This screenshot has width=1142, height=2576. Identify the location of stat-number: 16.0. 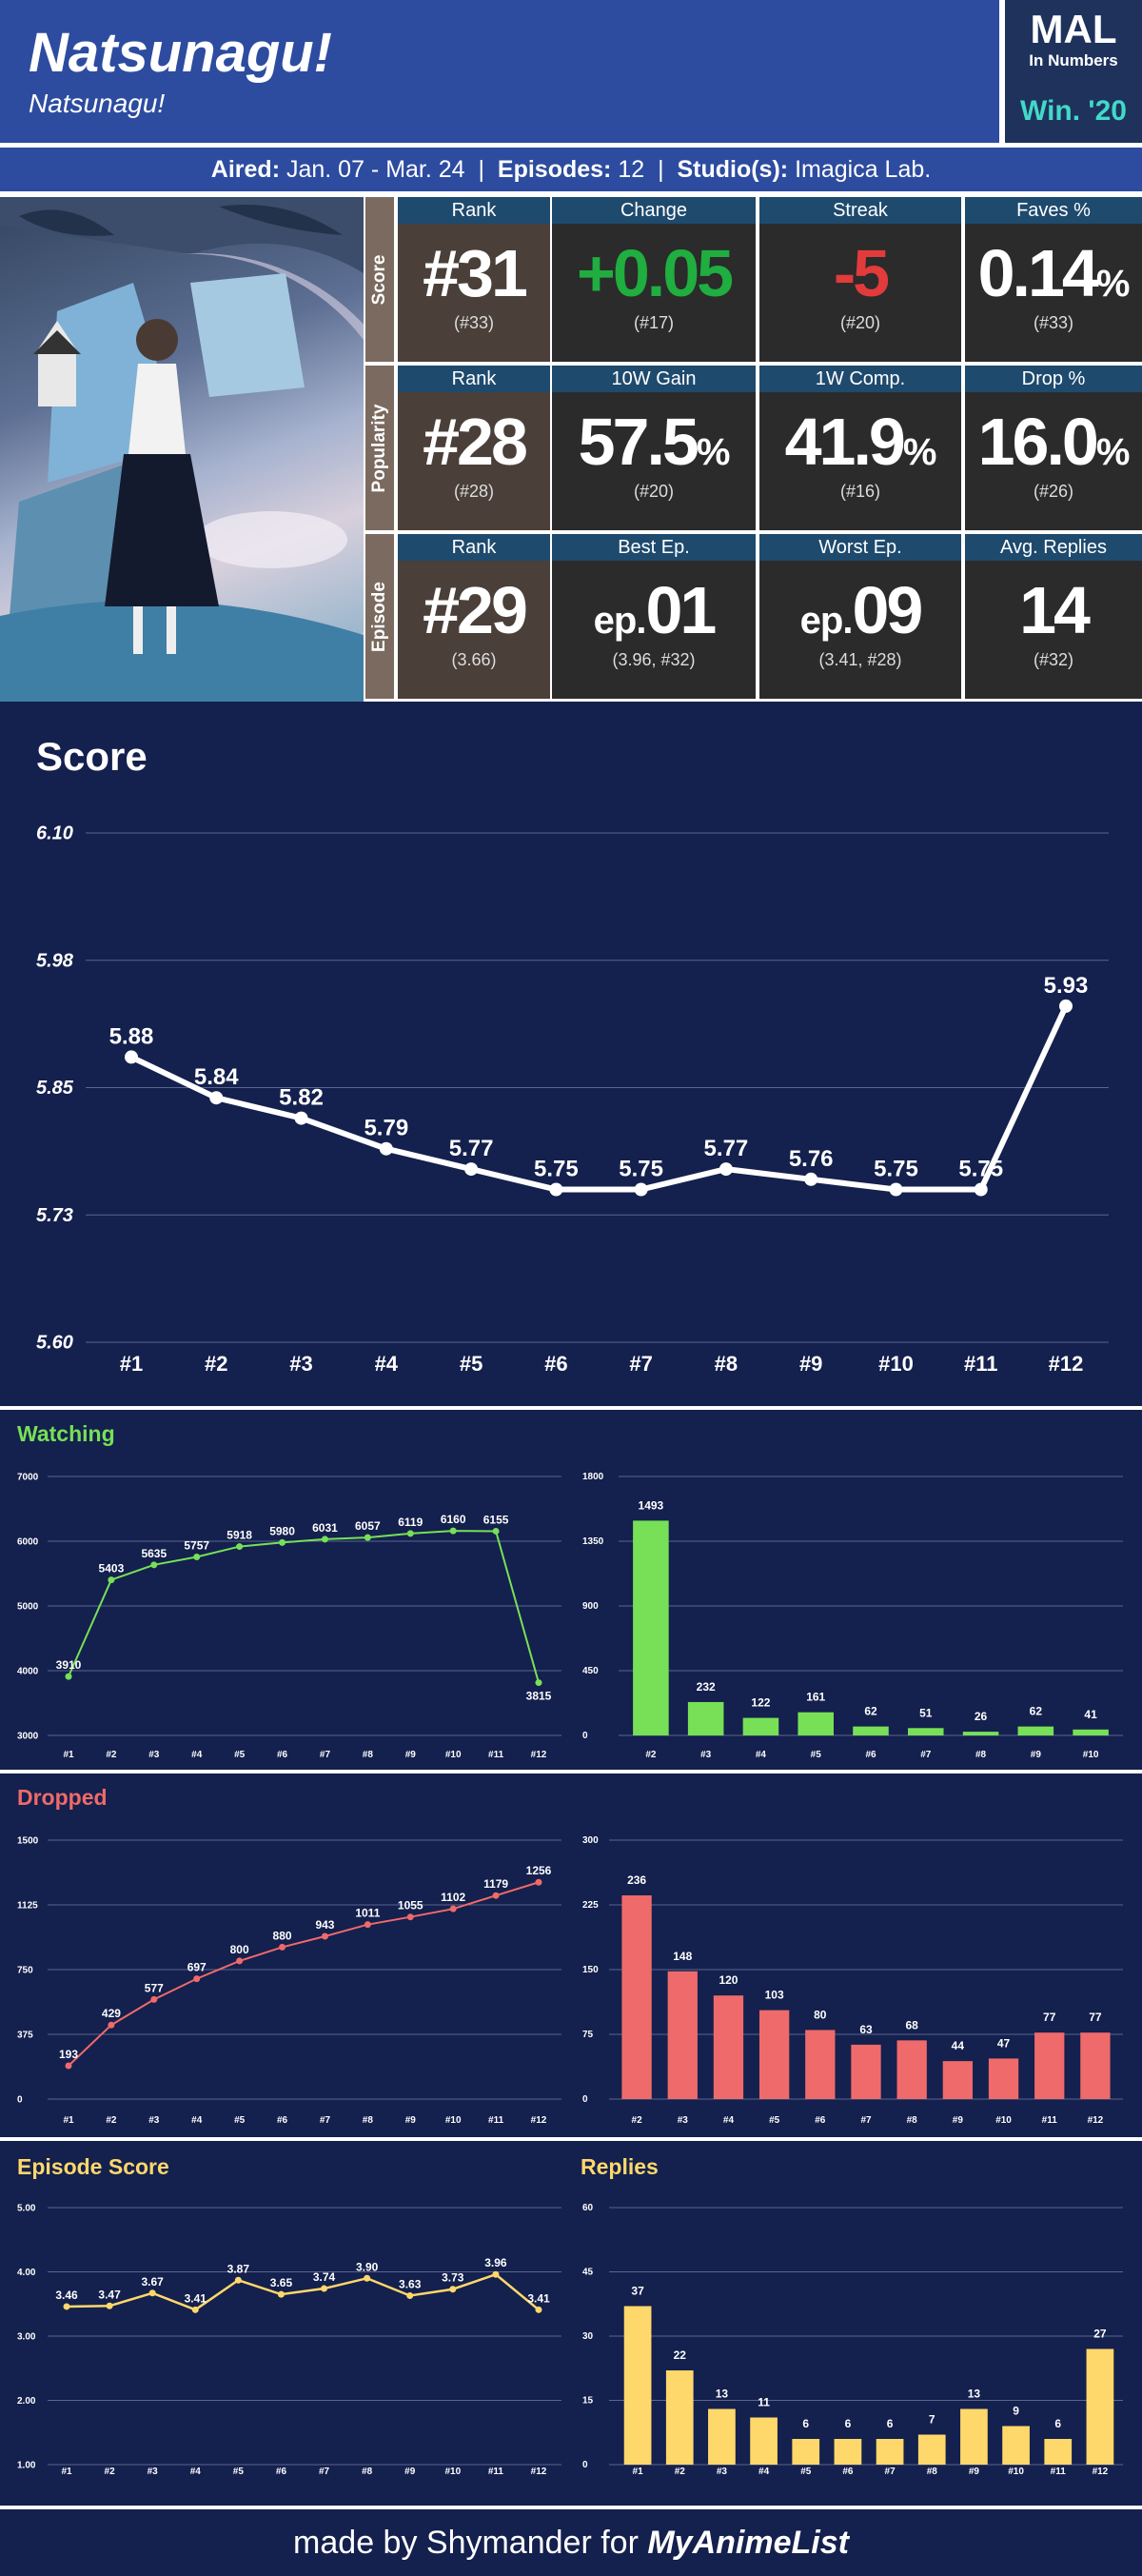
(1038, 442).